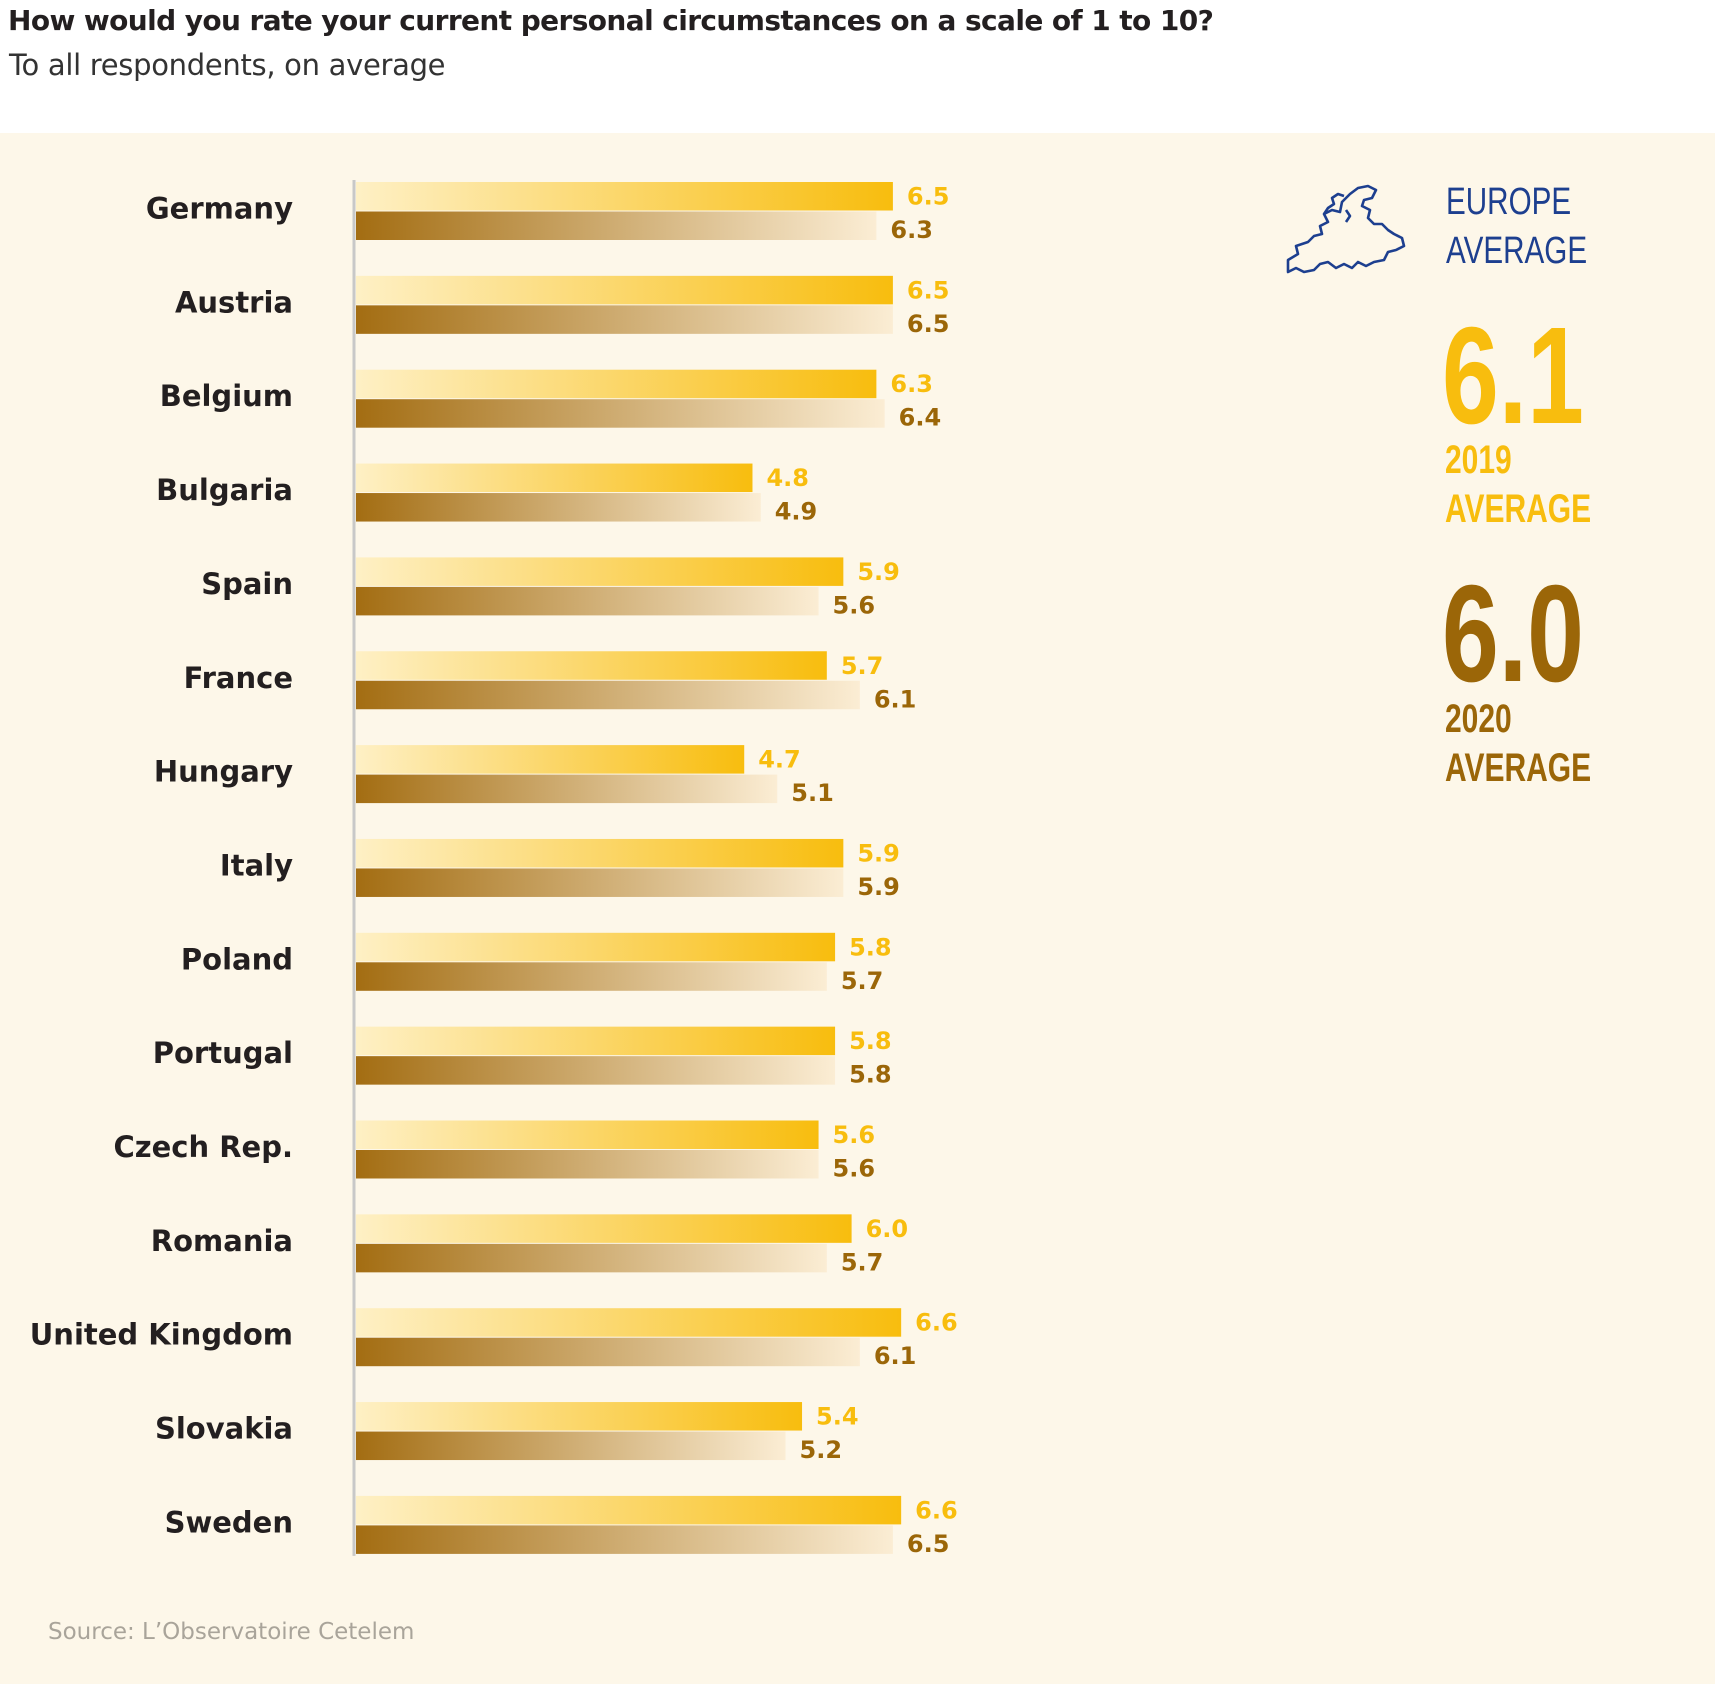  I want to click on value-label-2019: 6.0, so click(887, 1229).